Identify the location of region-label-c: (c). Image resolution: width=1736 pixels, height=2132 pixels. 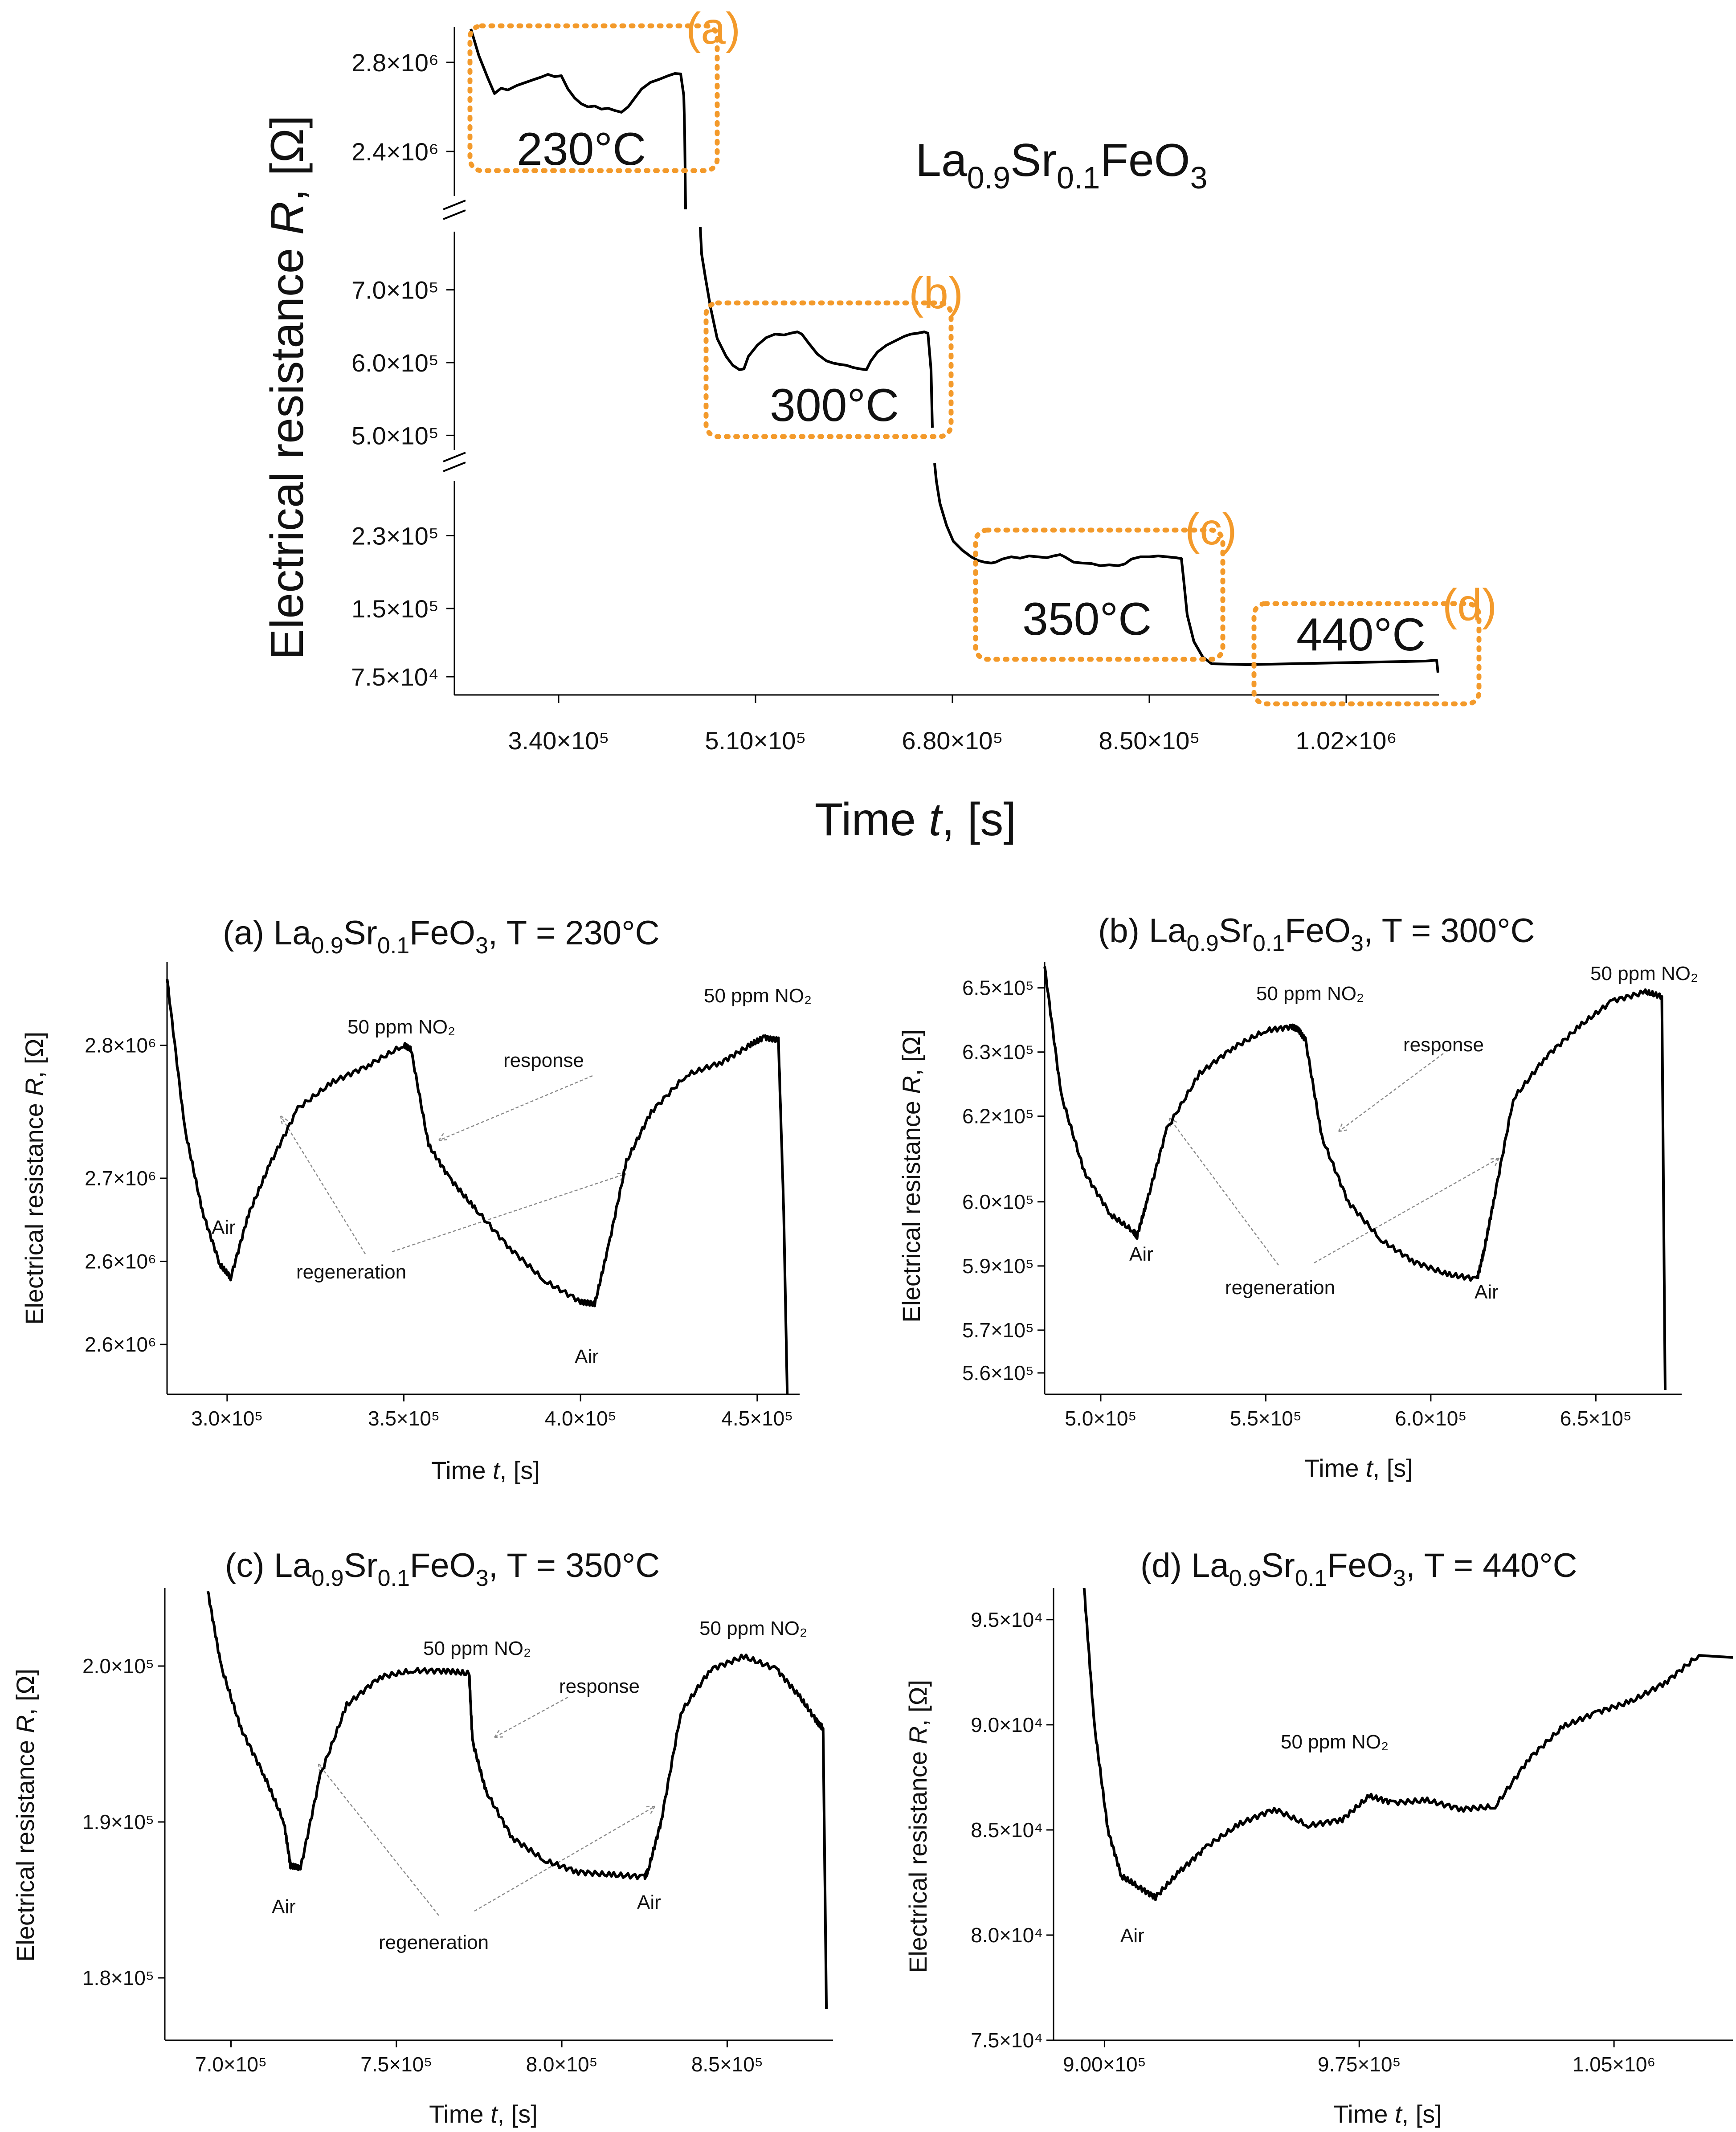
(1211, 529).